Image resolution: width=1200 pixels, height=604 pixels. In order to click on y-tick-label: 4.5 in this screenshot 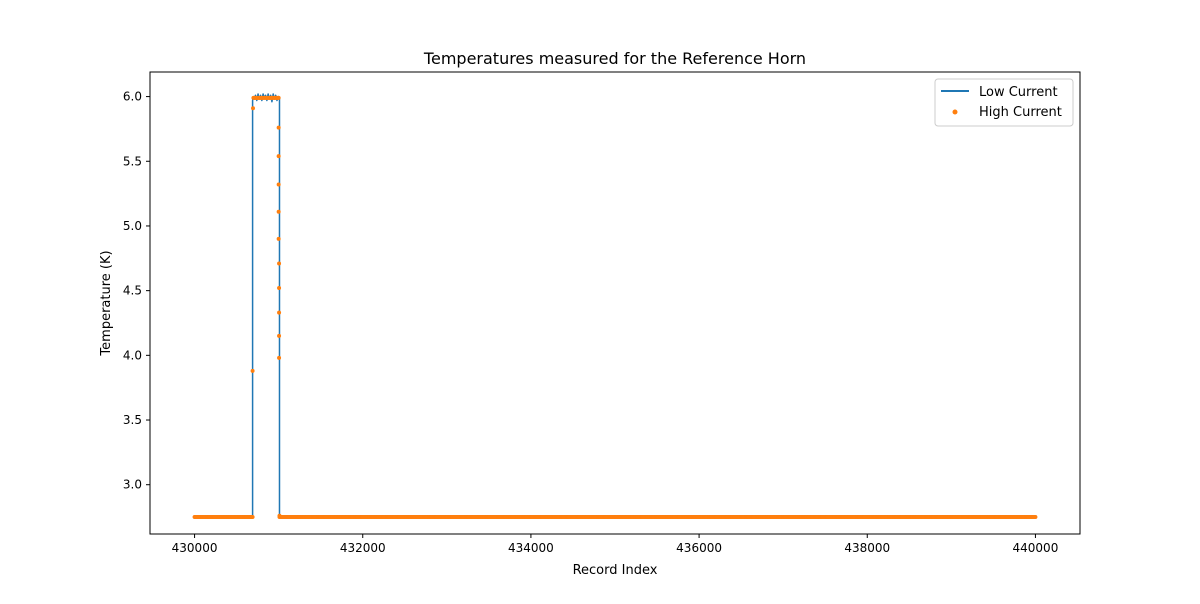, I will do `click(132, 291)`.